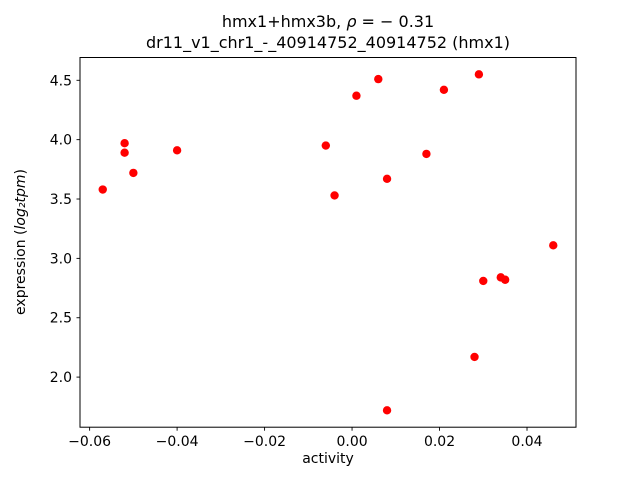 The width and height of the screenshot is (640, 480). Describe the element at coordinates (61, 319) in the screenshot. I see `y-tick-label: 2.5` at that location.